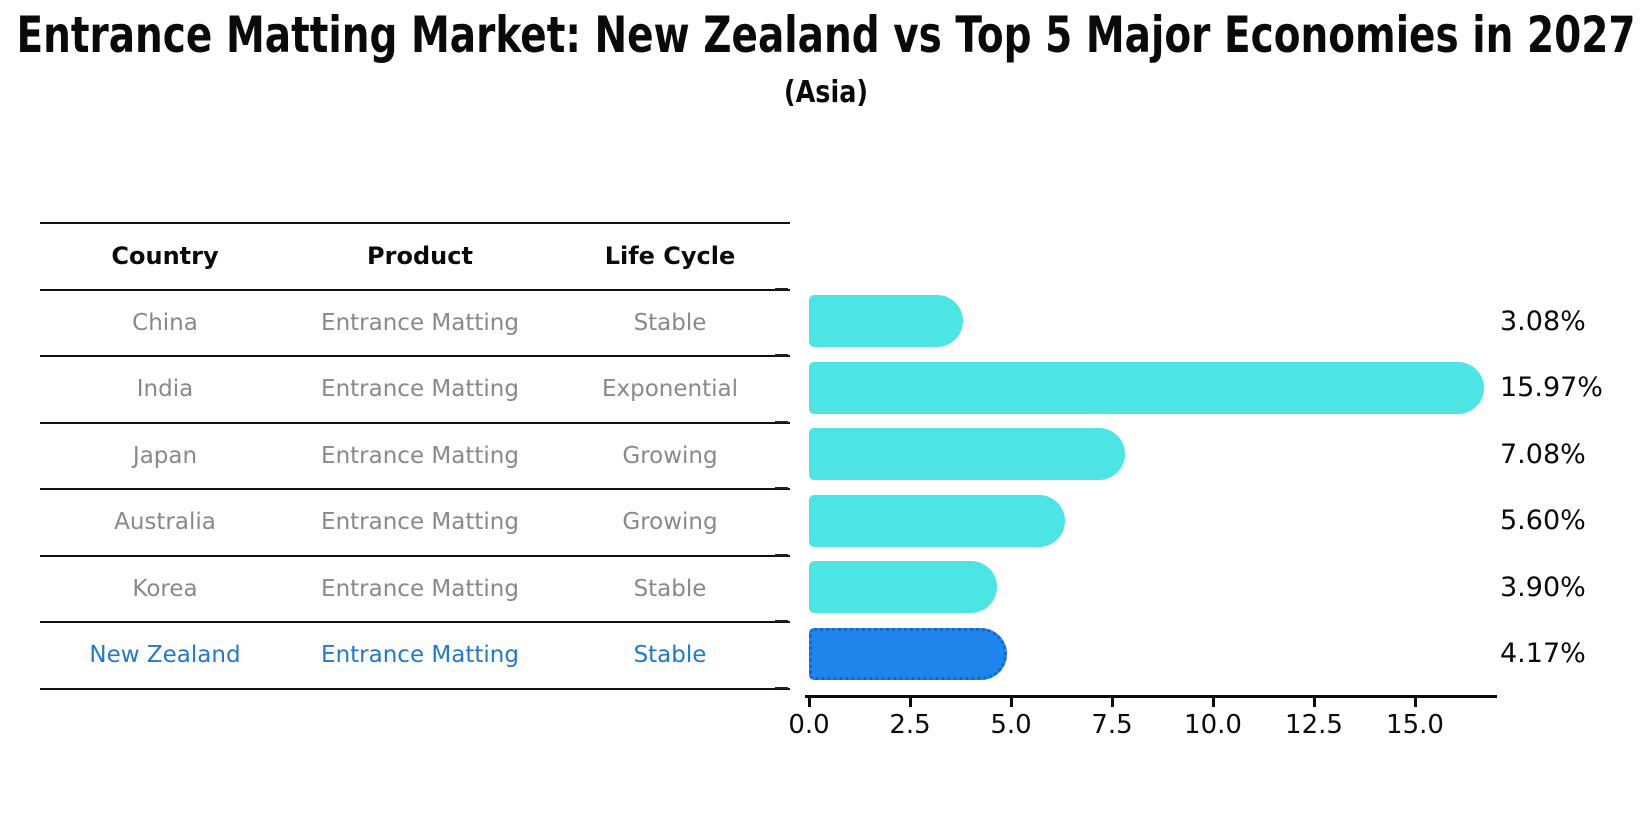 The height and width of the screenshot is (823, 1652). What do you see at coordinates (669, 389) in the screenshot?
I see `cell-life-cycle: Exponential` at bounding box center [669, 389].